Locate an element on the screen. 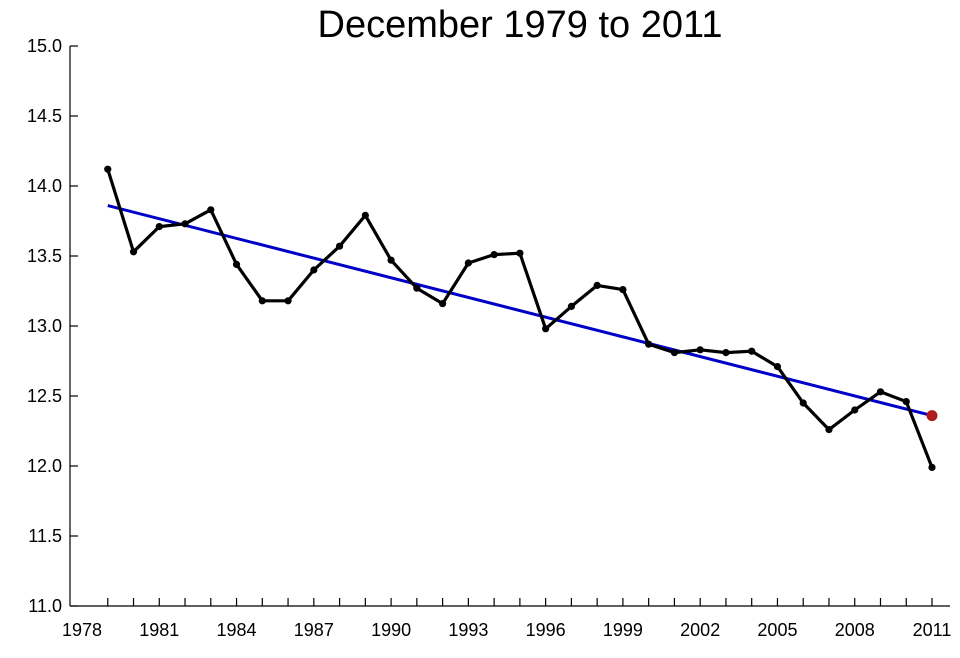  x-tick-label: 2002 is located at coordinates (700, 630).